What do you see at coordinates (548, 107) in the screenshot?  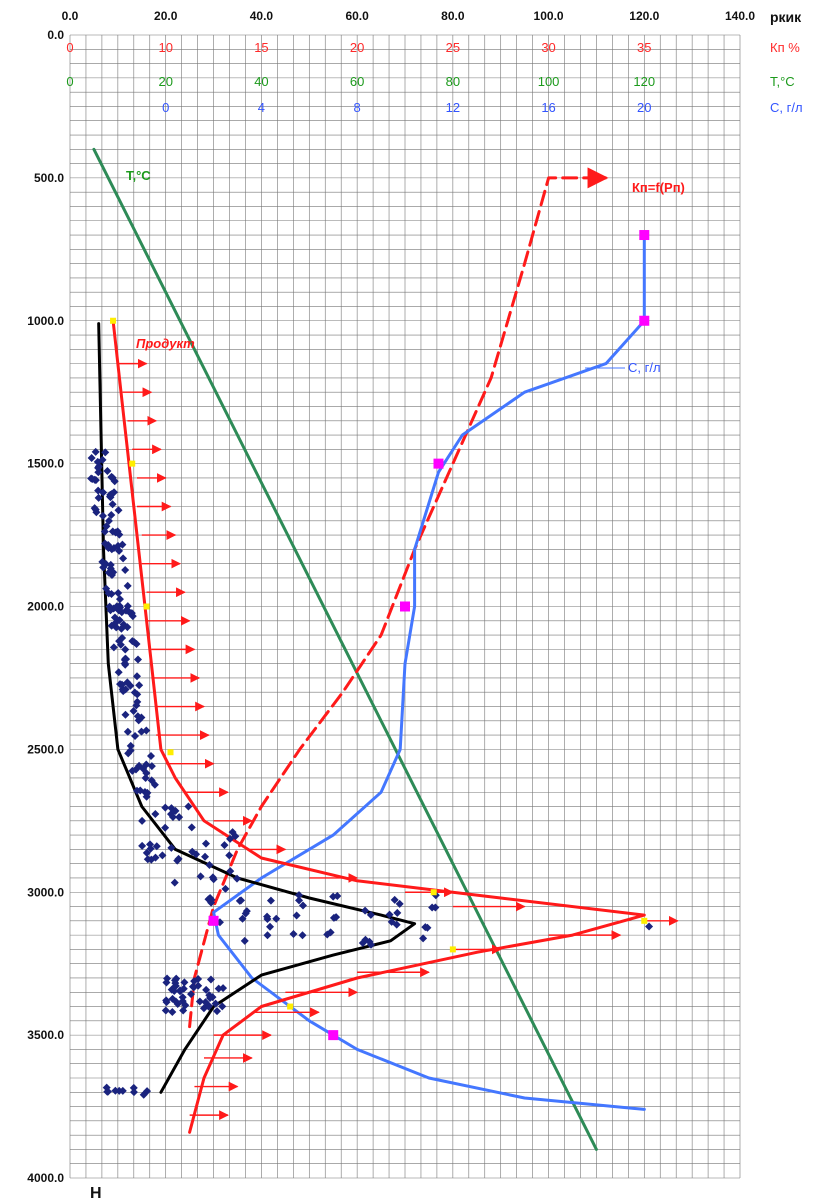 I see `scale-c-tick: 16` at bounding box center [548, 107].